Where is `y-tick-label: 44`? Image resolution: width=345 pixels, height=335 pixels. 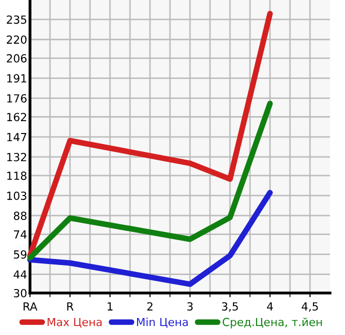 y-tick-label: 44 is located at coordinates (20, 274).